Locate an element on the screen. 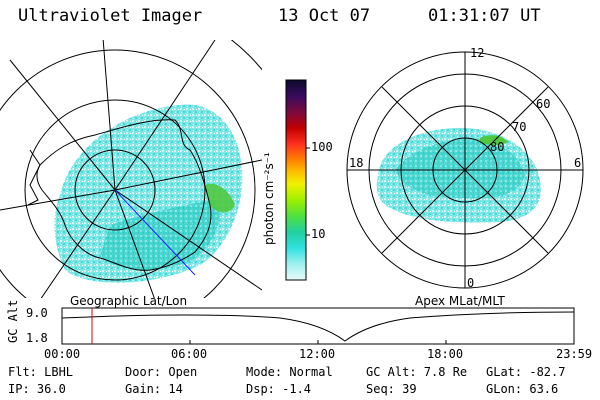 This screenshot has height=400, width=600. xtick-0600: 06:00 is located at coordinates (189, 354).